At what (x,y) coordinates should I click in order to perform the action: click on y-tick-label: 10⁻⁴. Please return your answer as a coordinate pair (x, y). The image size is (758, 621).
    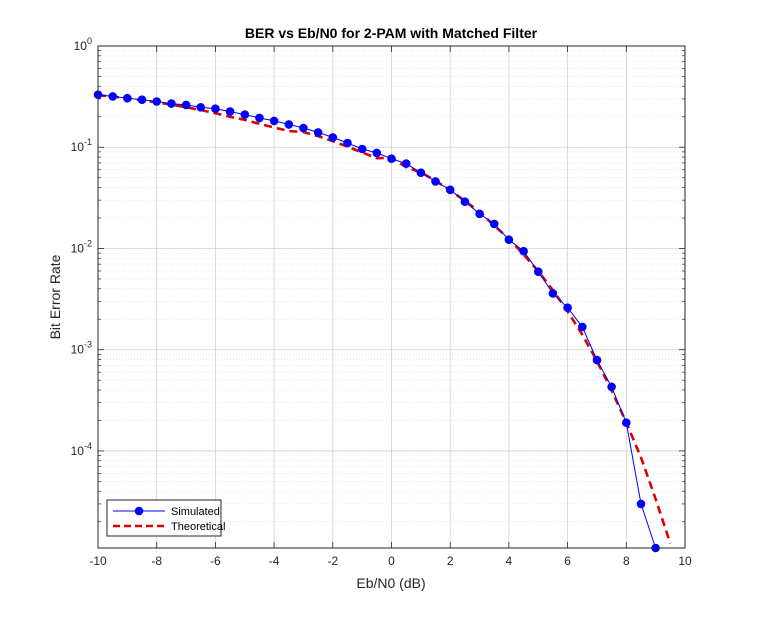
    Looking at the image, I should click on (81, 449).